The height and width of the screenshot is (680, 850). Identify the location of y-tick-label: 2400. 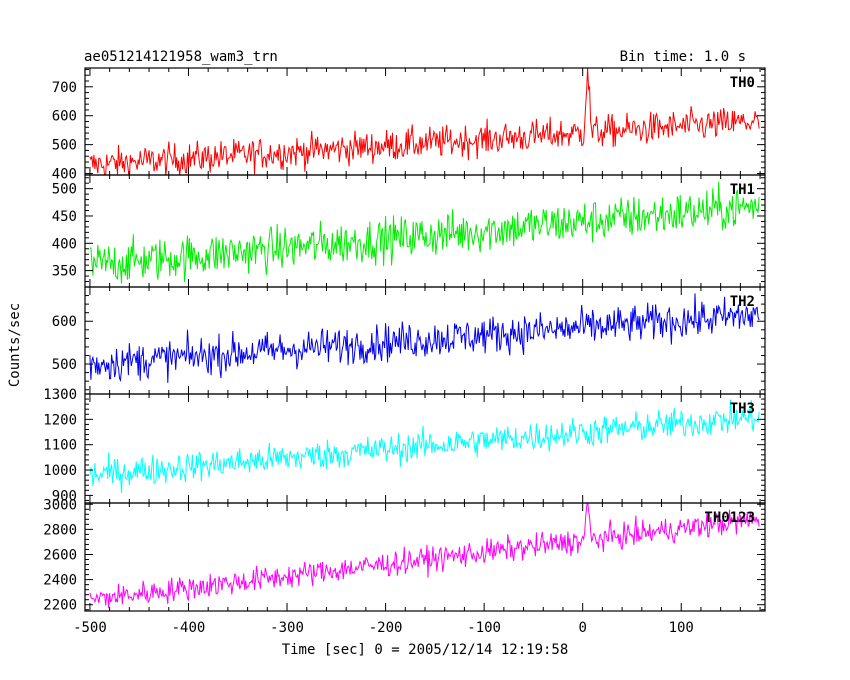
(60, 581).